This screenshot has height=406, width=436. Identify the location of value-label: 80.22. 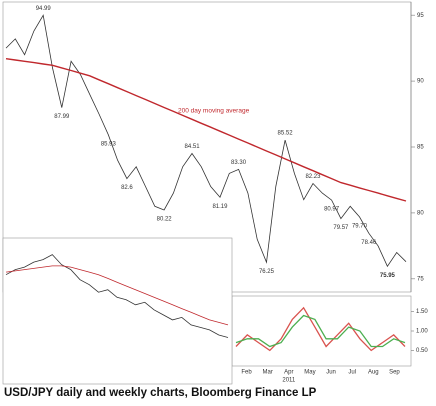
(165, 220).